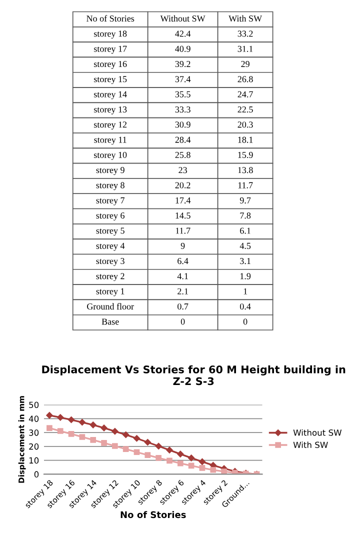 The image size is (352, 534). What do you see at coordinates (182, 94) in the screenshot?
I see `data-label: 35.5` at bounding box center [182, 94].